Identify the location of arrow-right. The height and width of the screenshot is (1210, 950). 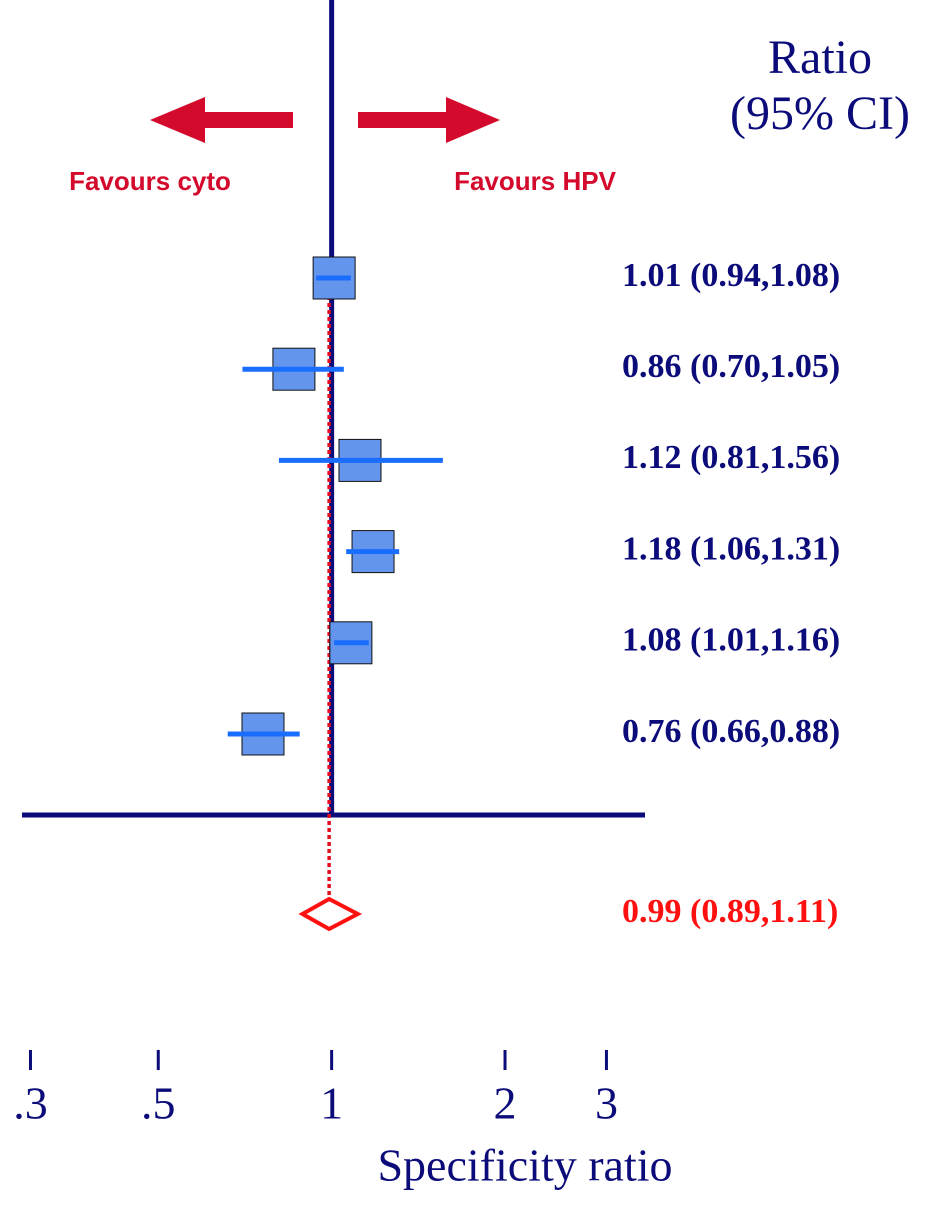
(429, 120).